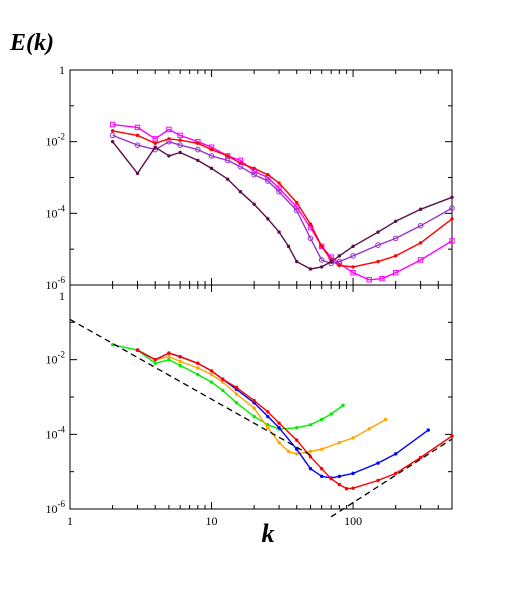  I want to click on bottom-series-4-line, so click(190, 387).